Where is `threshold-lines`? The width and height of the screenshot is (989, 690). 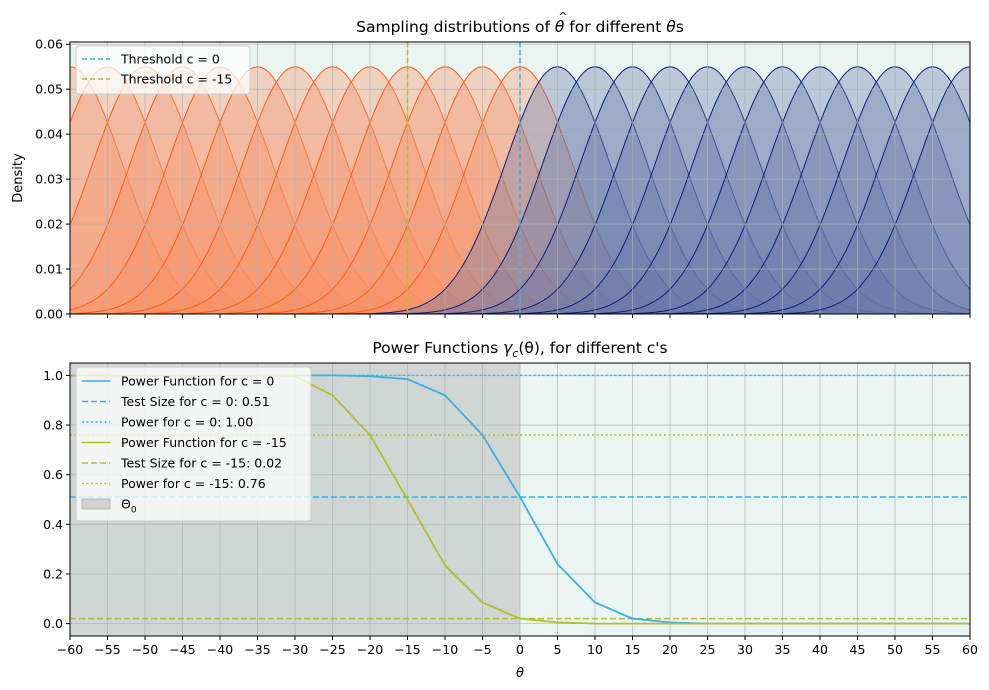
threshold-lines is located at coordinates (463, 178).